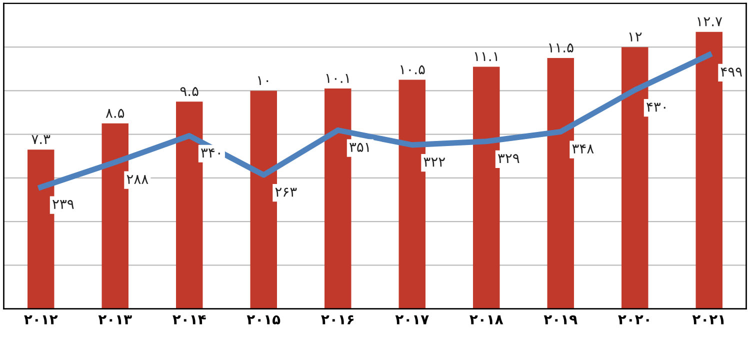 The image size is (750, 347). Describe the element at coordinates (337, 78) in the screenshot. I see `data-label: ۱۰.۱` at that location.